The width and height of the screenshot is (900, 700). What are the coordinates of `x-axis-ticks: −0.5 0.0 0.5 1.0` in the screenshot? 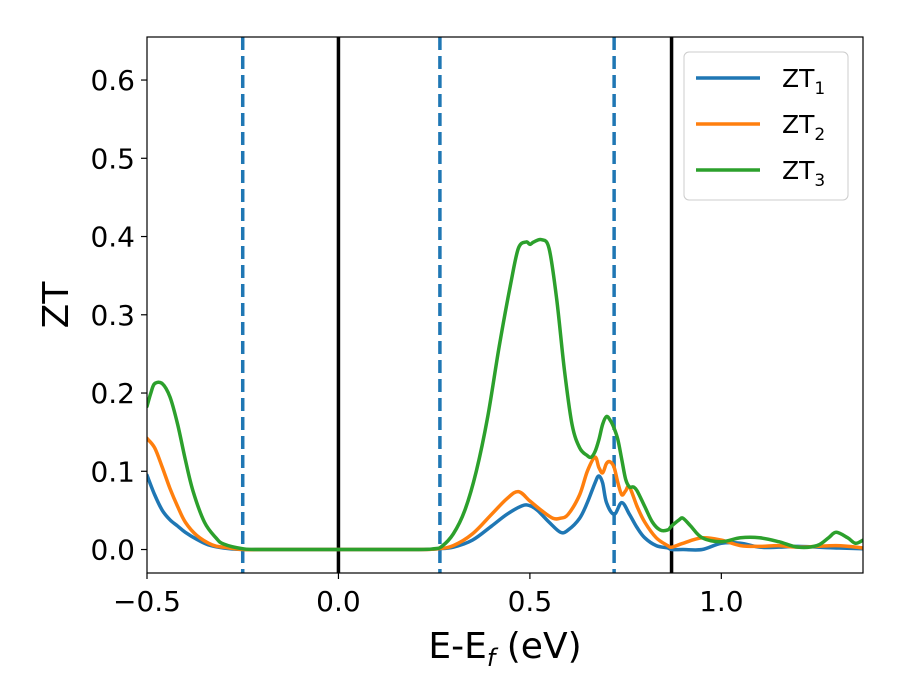 It's located at (428, 595).